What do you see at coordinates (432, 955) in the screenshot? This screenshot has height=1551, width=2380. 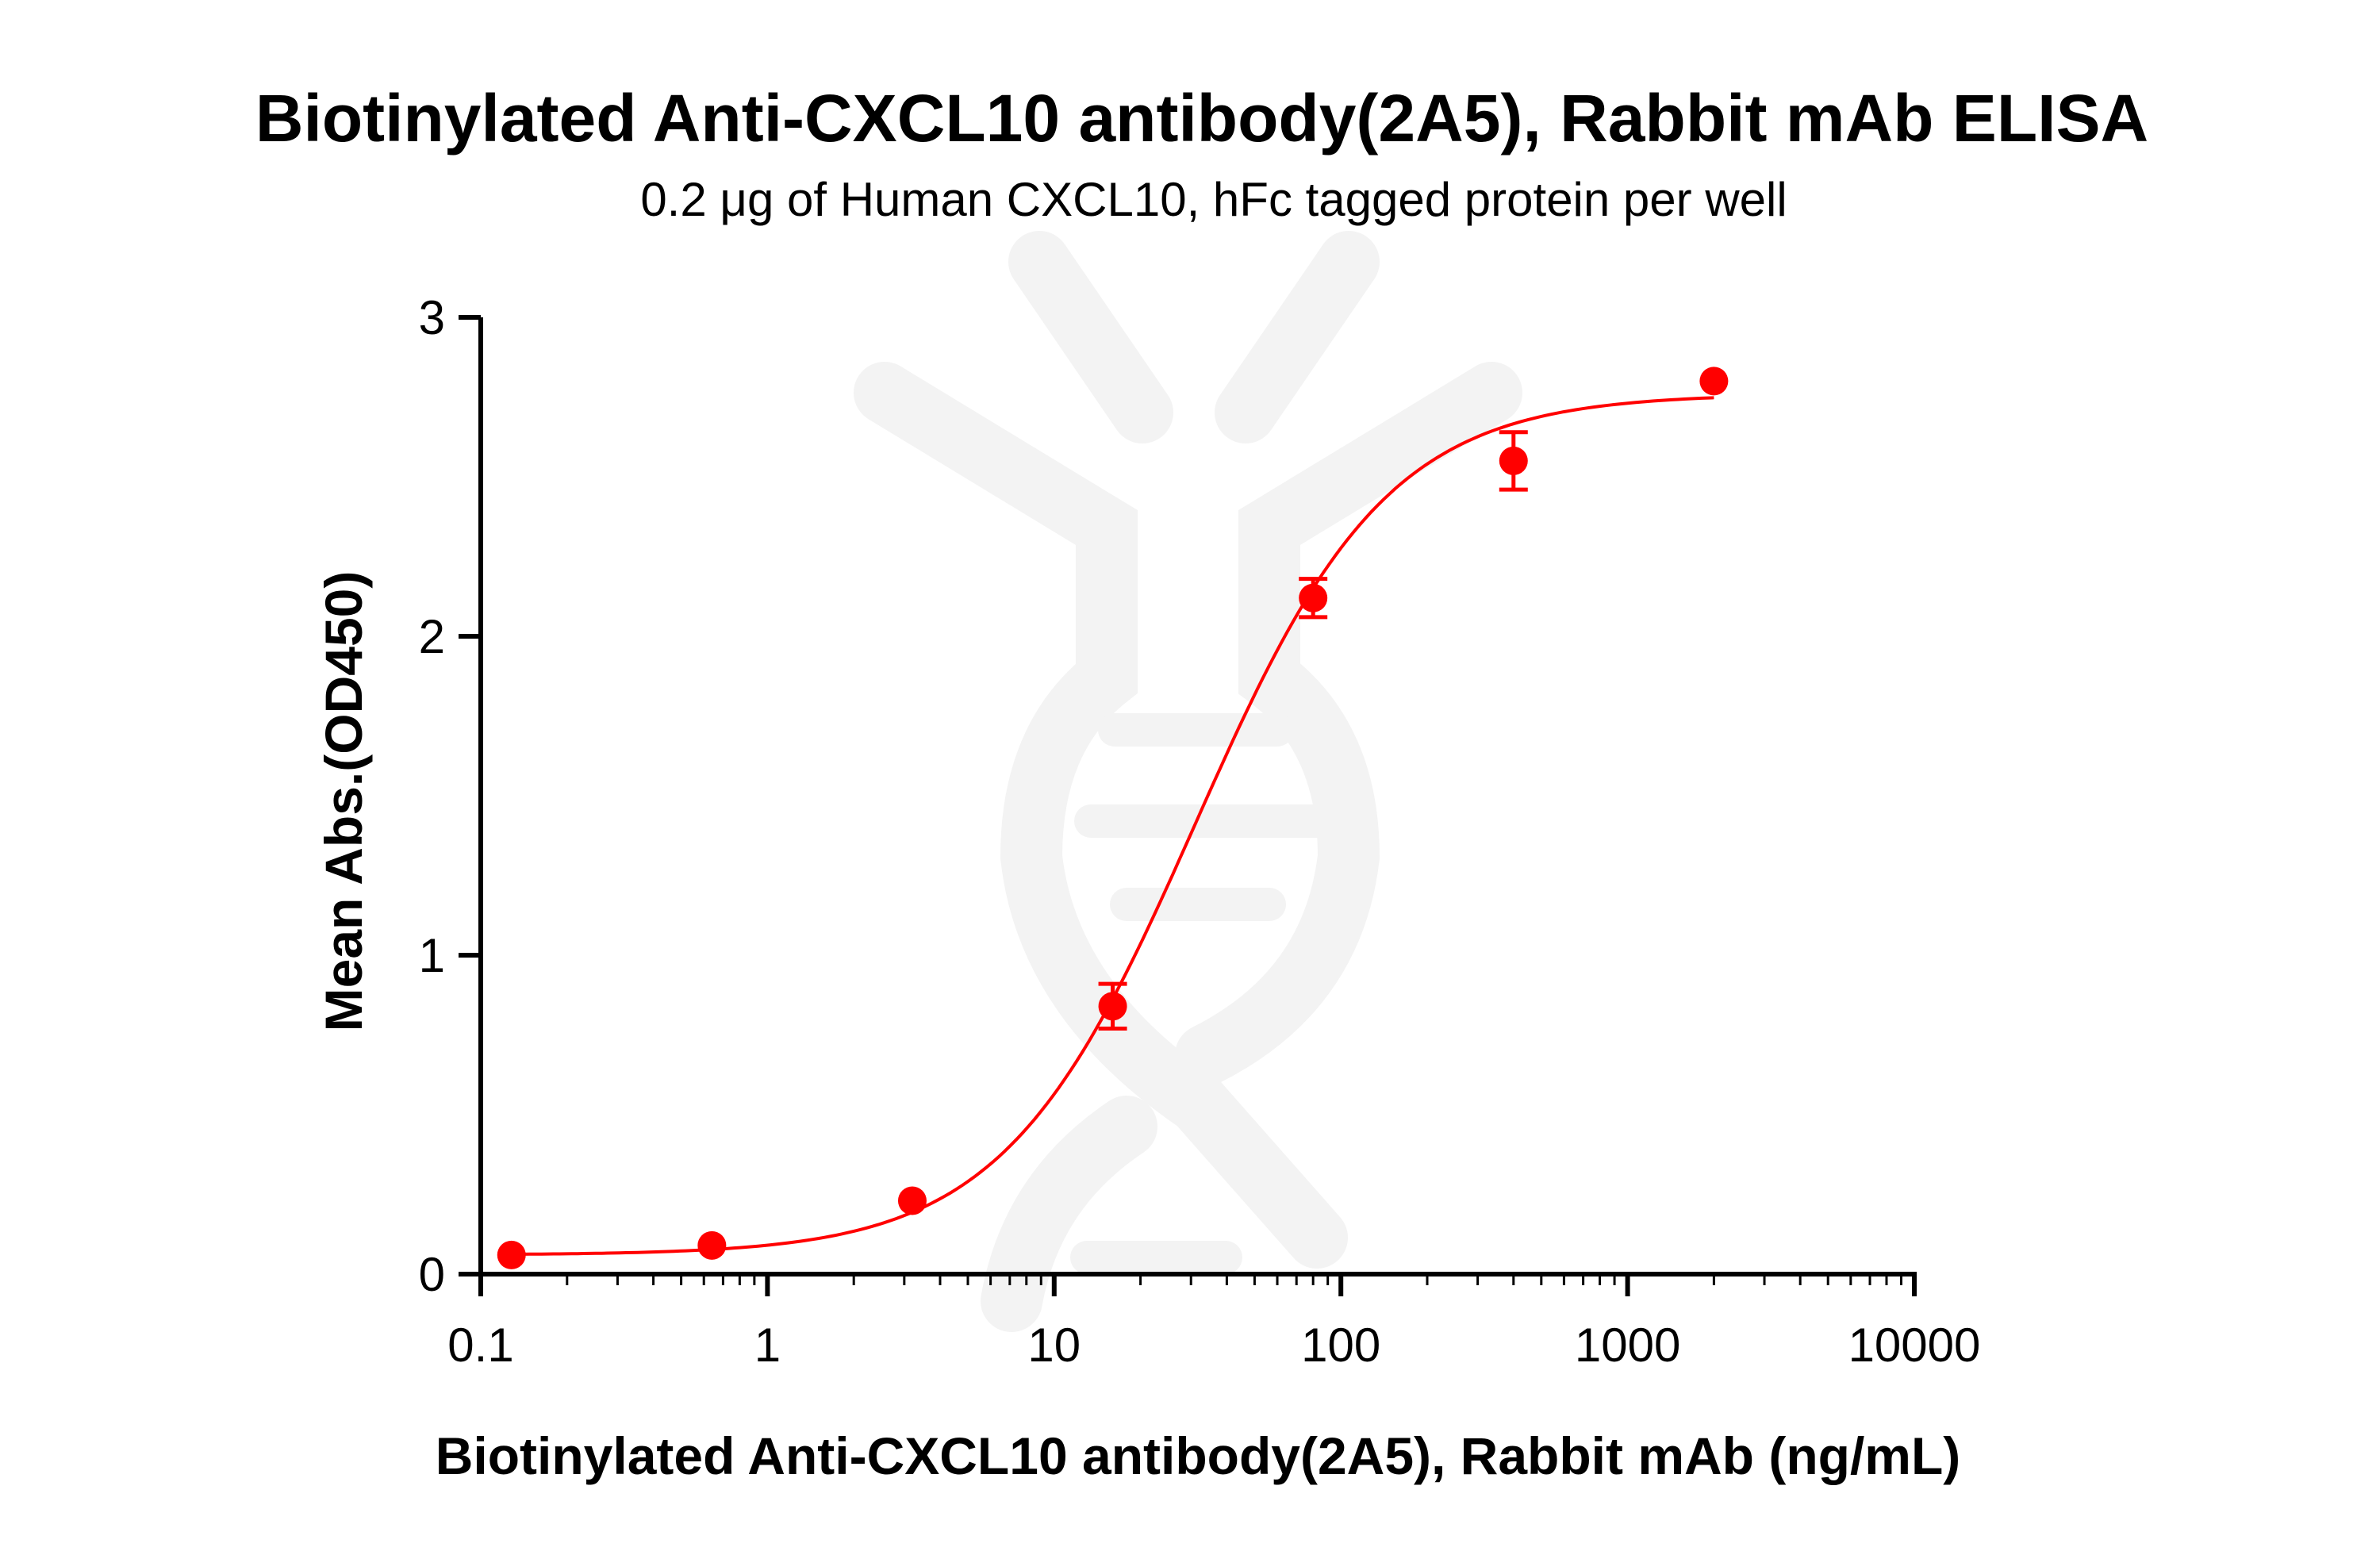 I see `y-tick-label: 1` at bounding box center [432, 955].